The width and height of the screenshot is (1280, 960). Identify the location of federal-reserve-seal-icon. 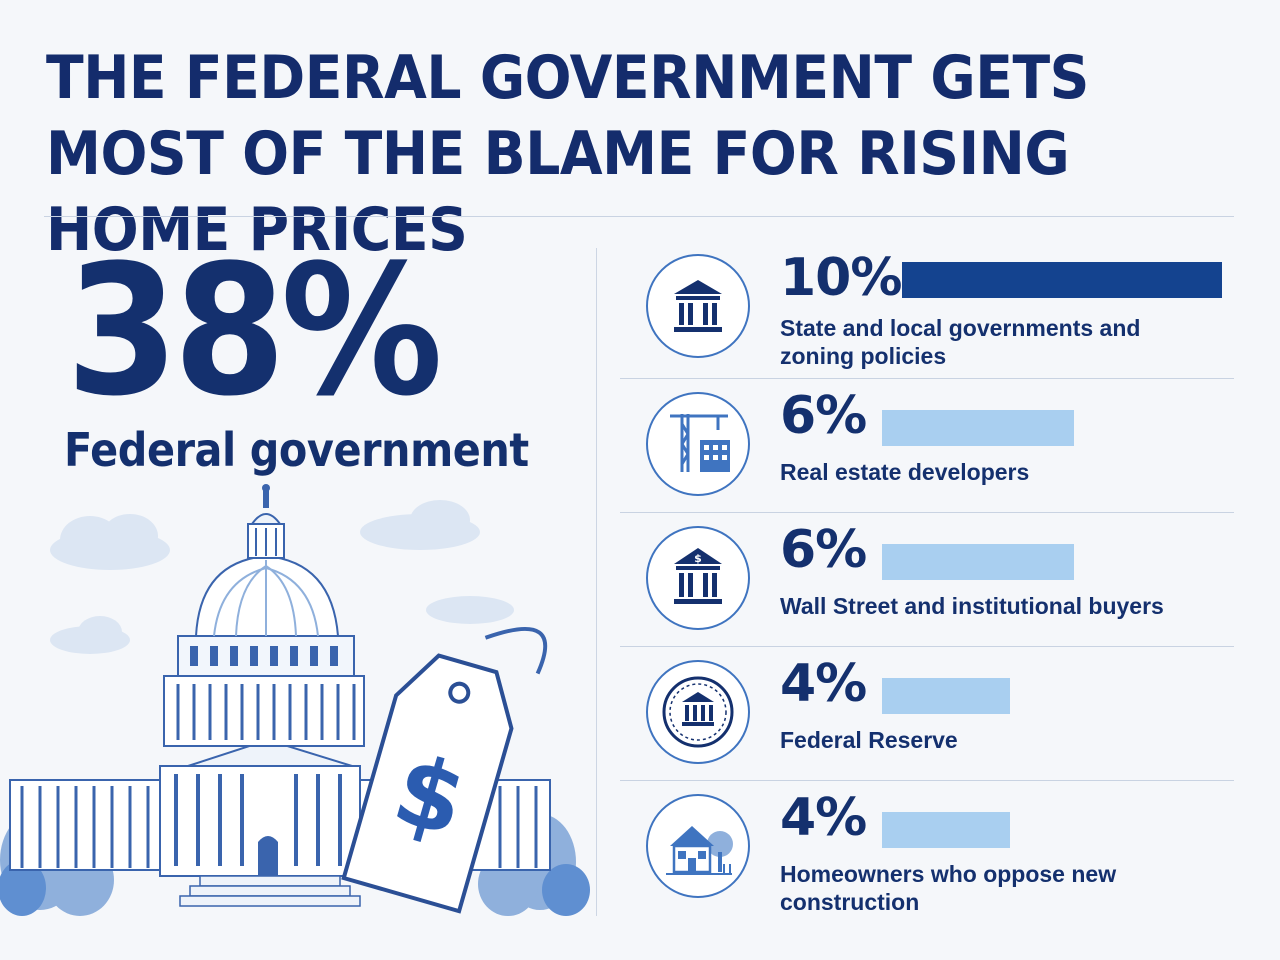
(698, 712).